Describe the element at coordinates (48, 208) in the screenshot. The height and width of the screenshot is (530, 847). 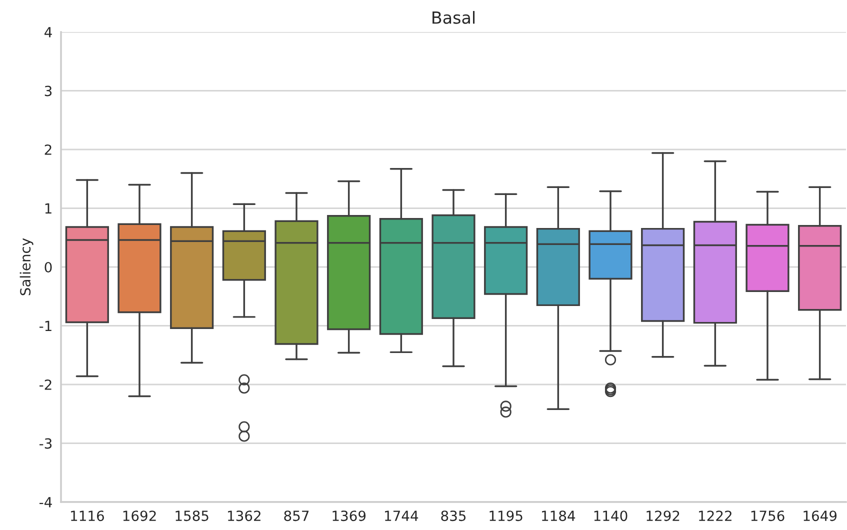
I see `y-tick-label: 1` at that location.